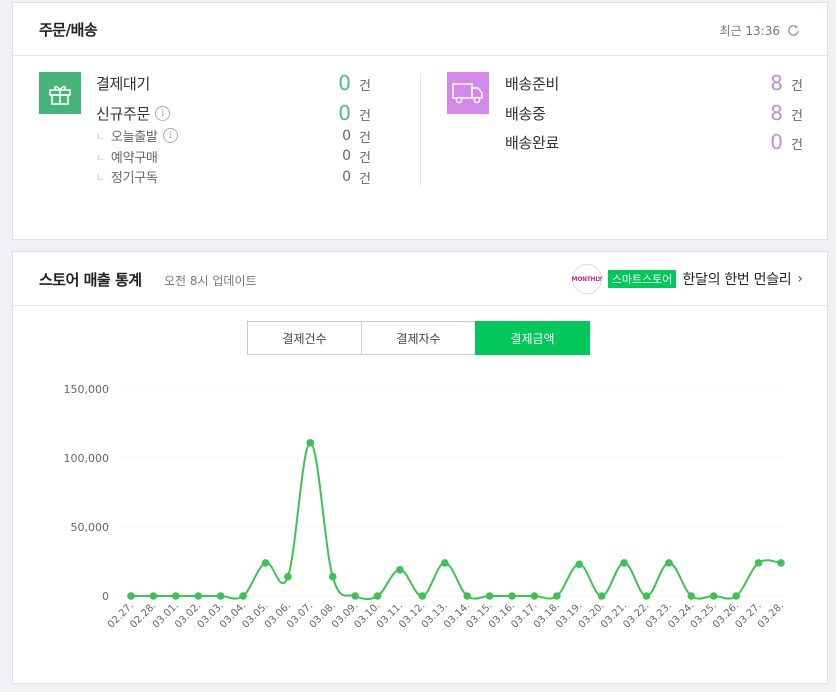  What do you see at coordinates (800, 279) in the screenshot?
I see `chevron-right-icon: ›` at bounding box center [800, 279].